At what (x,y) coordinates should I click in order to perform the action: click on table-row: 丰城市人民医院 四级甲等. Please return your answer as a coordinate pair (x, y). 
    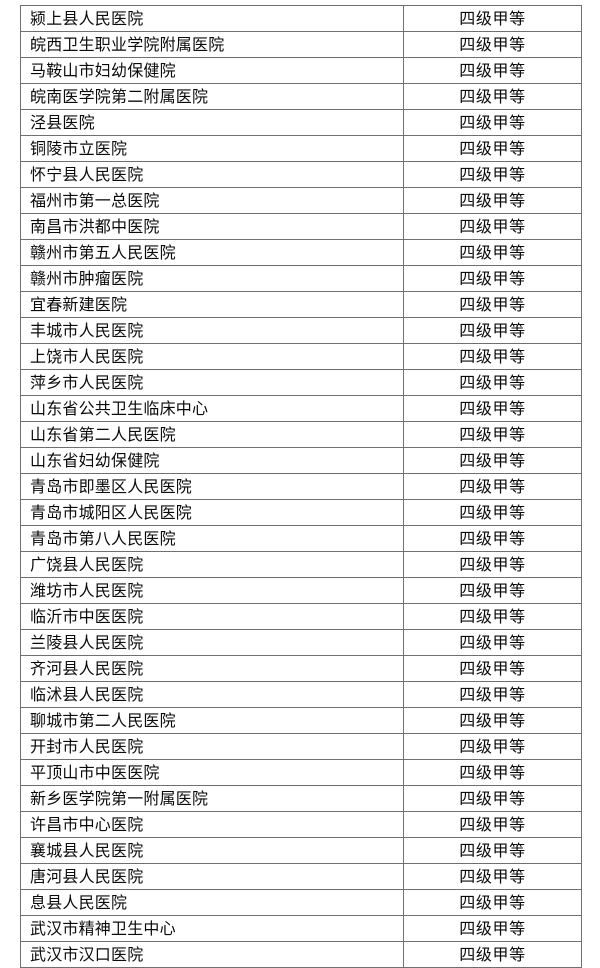
    Looking at the image, I should click on (301, 330).